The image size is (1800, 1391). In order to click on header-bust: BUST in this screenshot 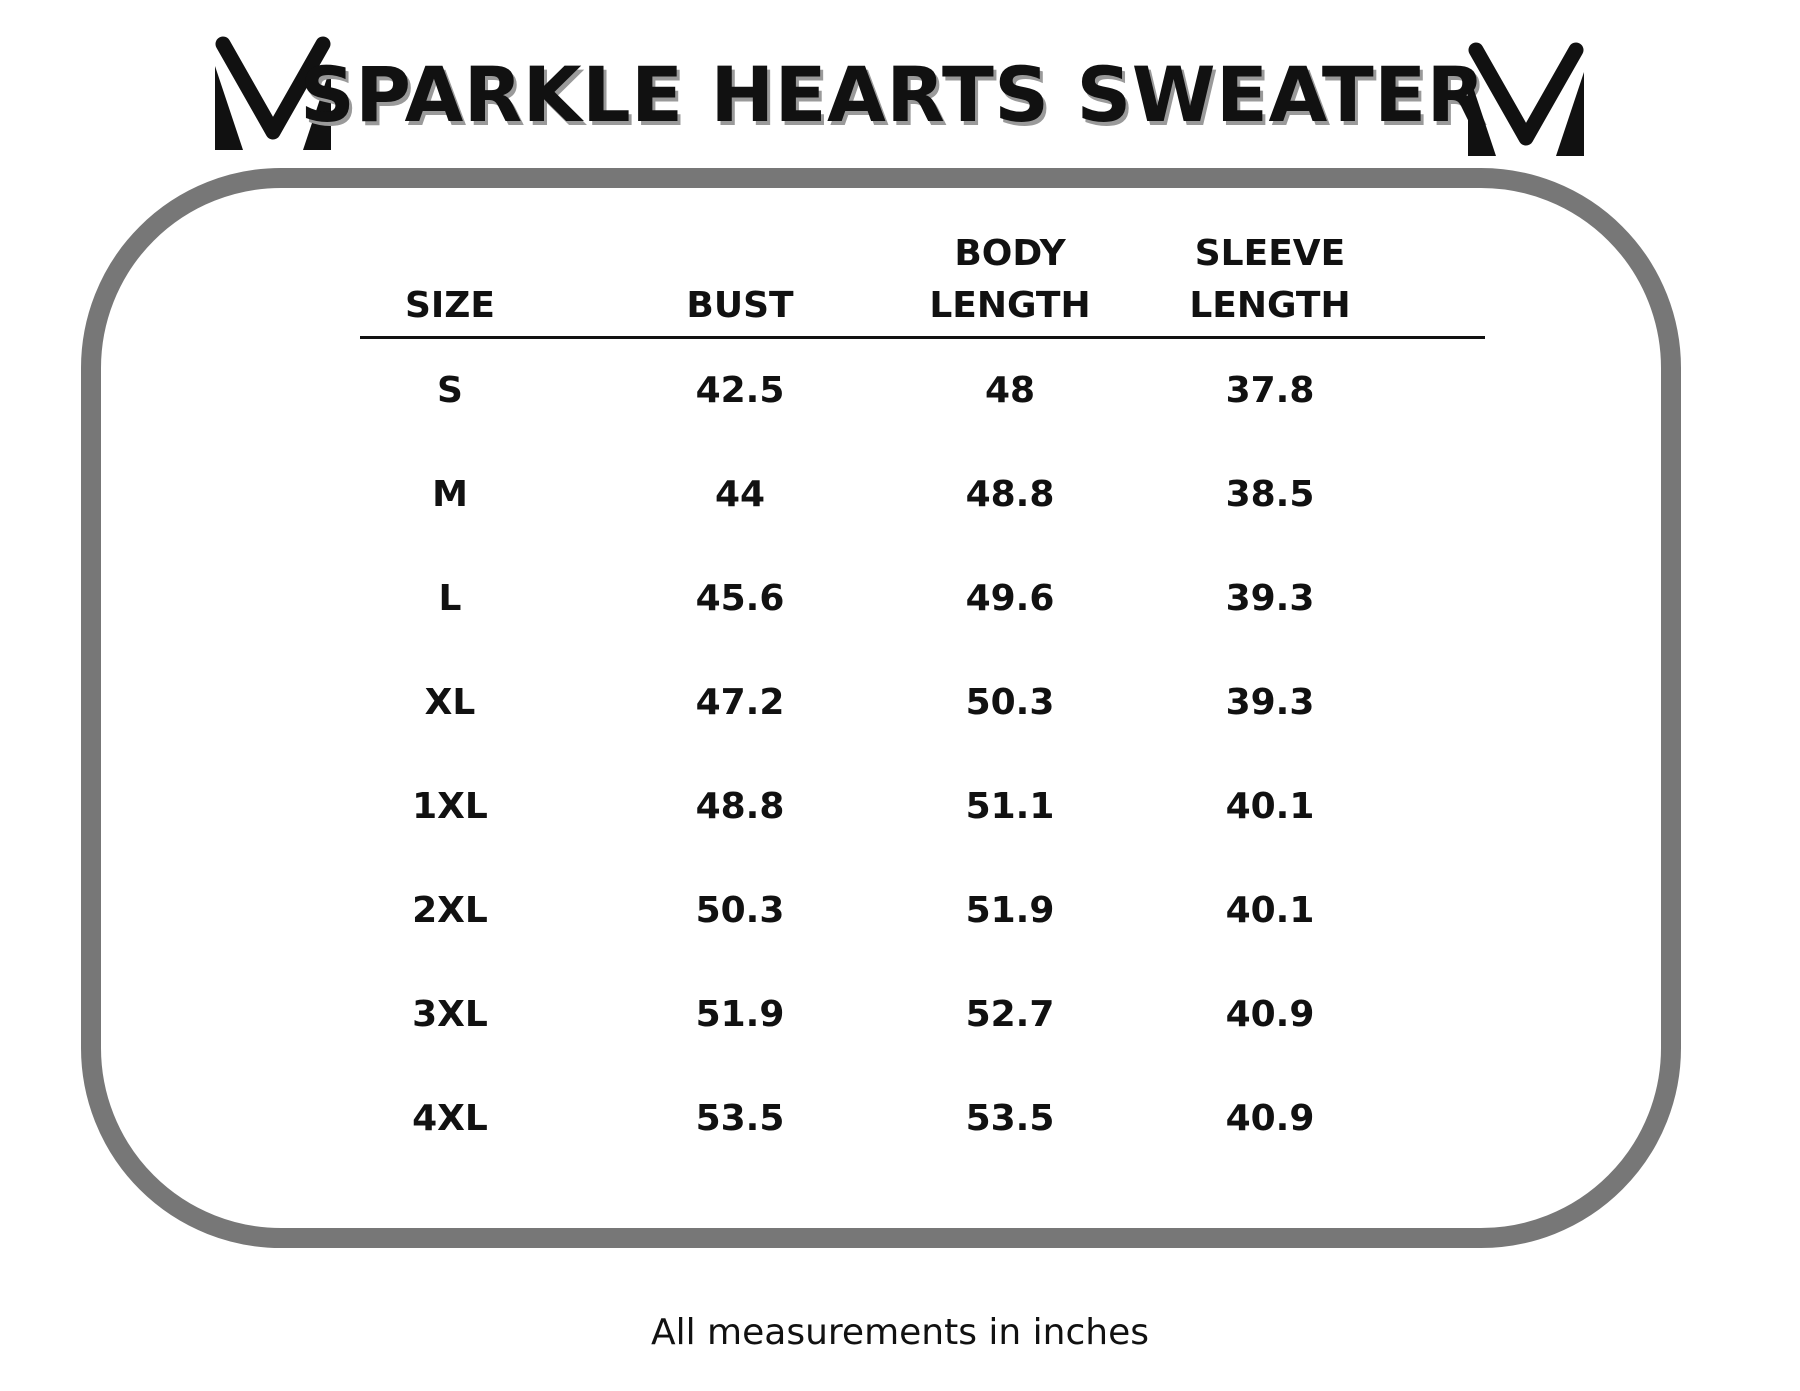, I will do `click(740, 305)`.